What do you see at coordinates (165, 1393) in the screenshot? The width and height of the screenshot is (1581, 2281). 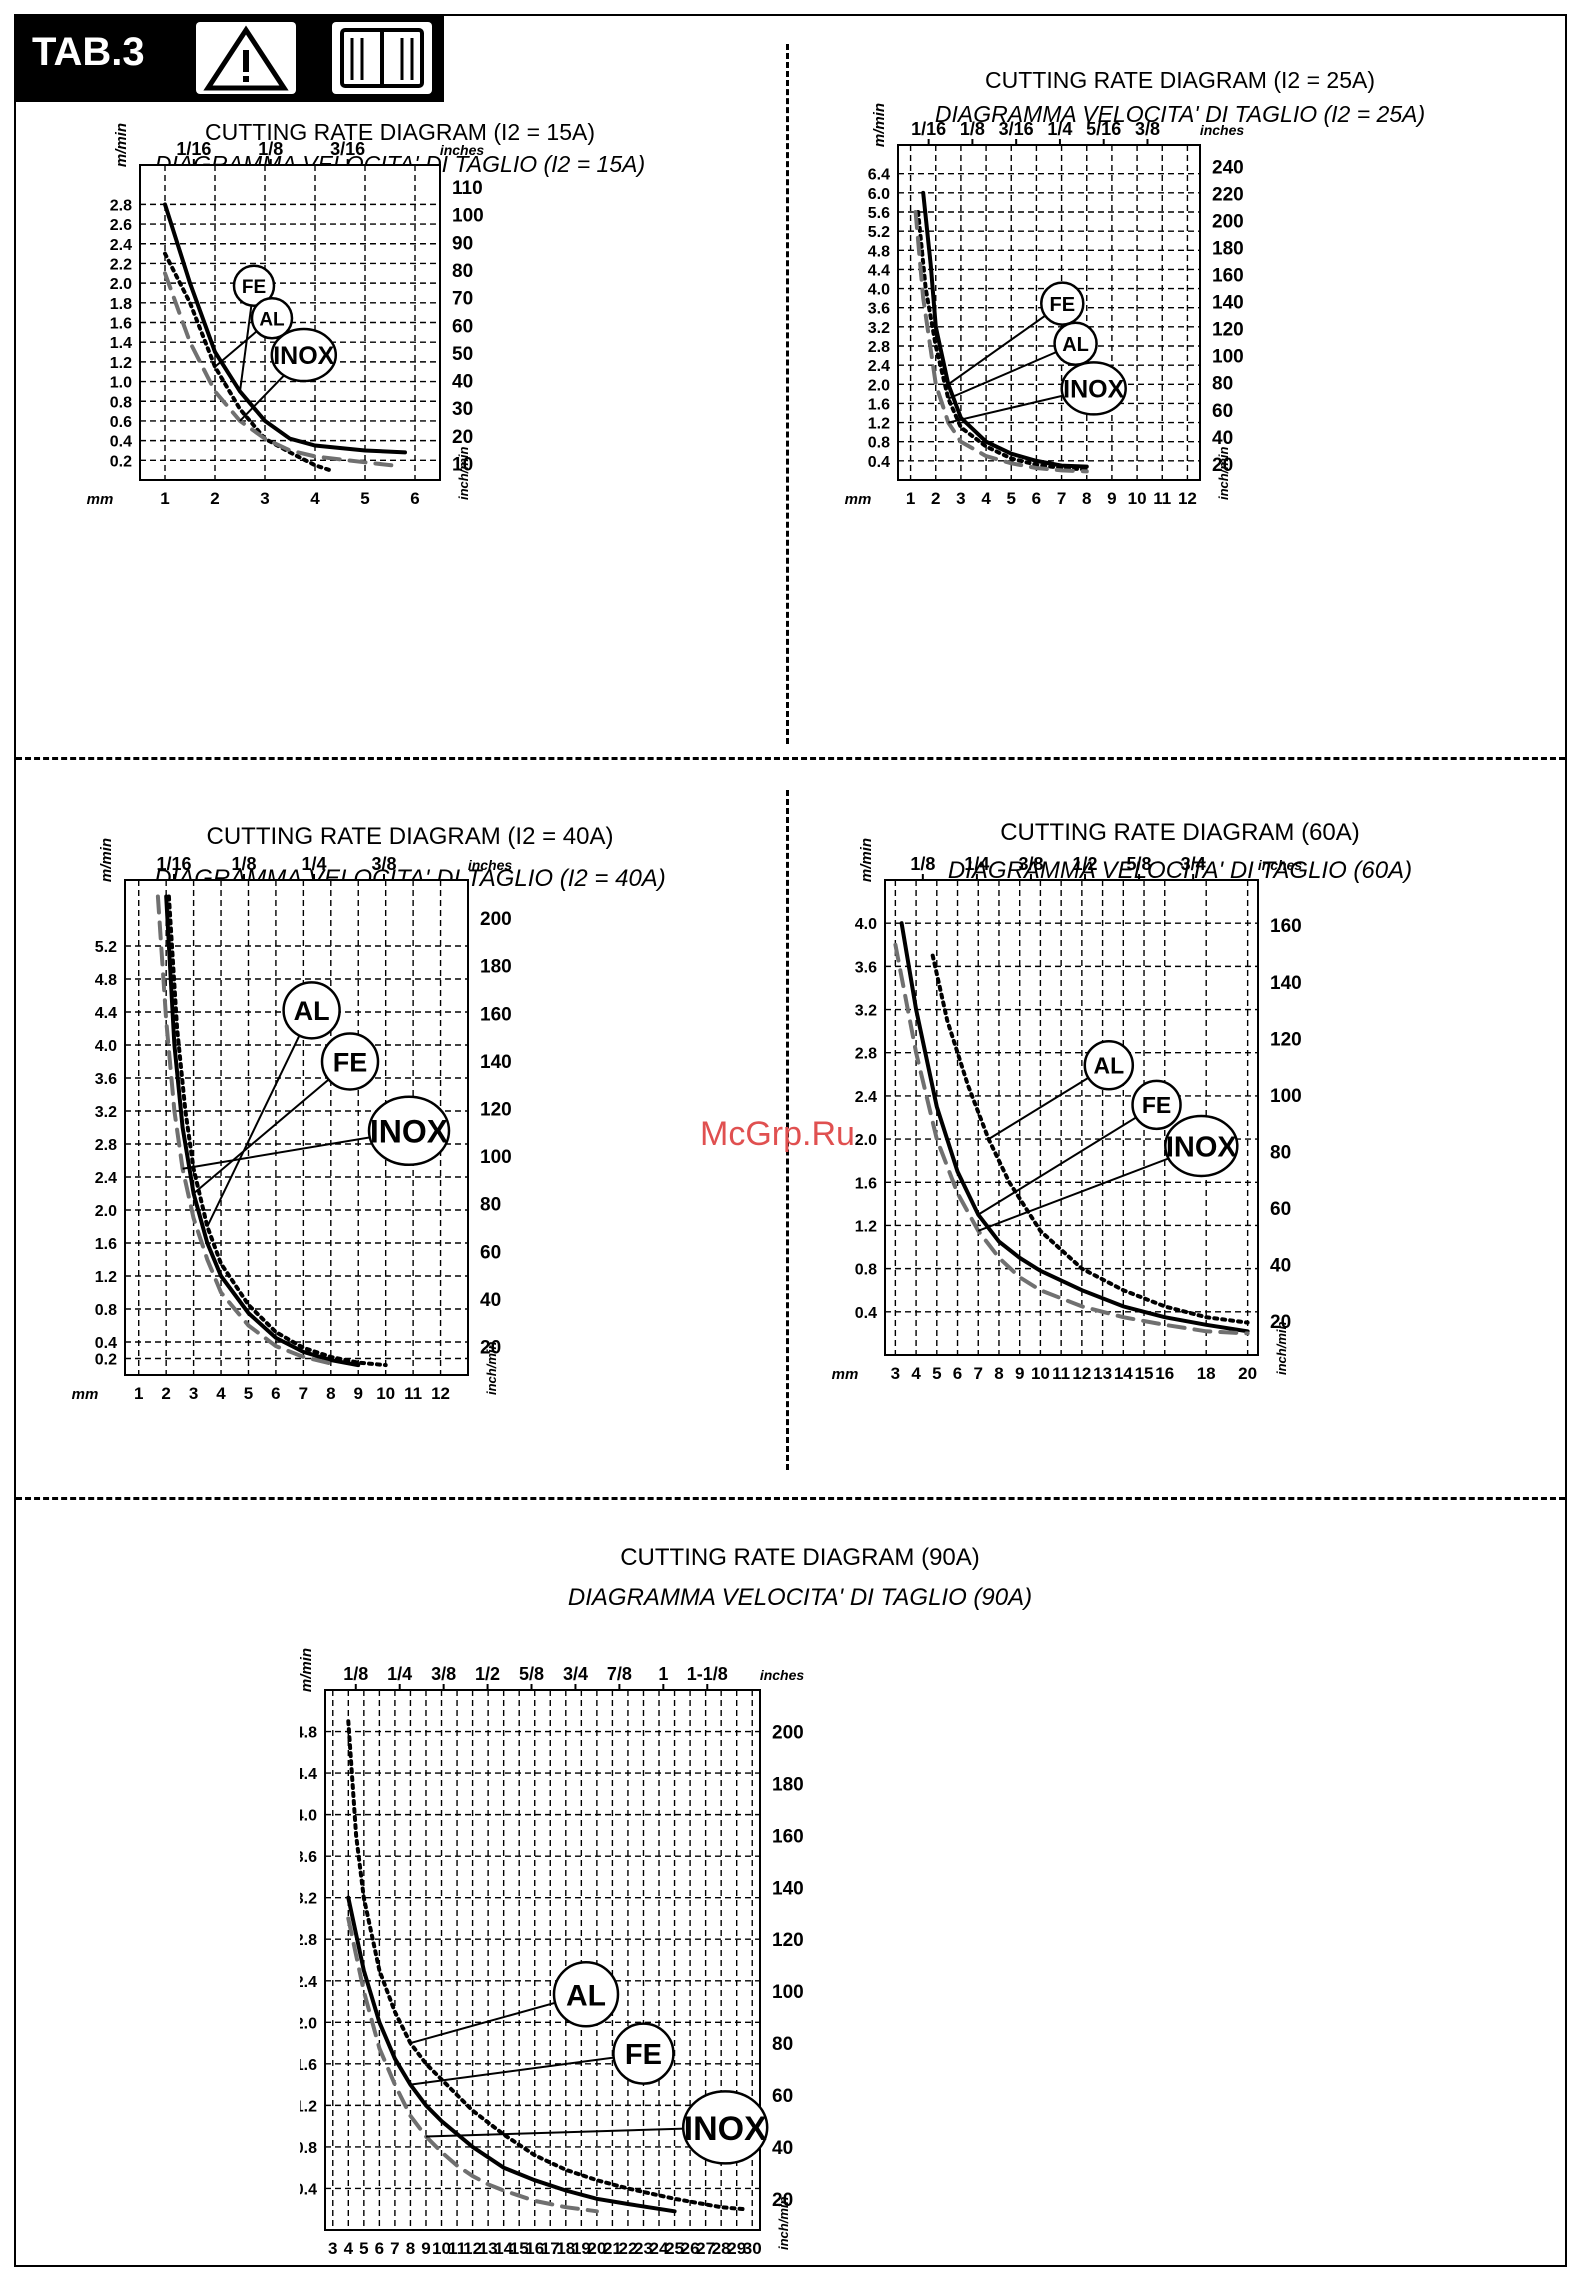 I see `x-tick-label: 2` at bounding box center [165, 1393].